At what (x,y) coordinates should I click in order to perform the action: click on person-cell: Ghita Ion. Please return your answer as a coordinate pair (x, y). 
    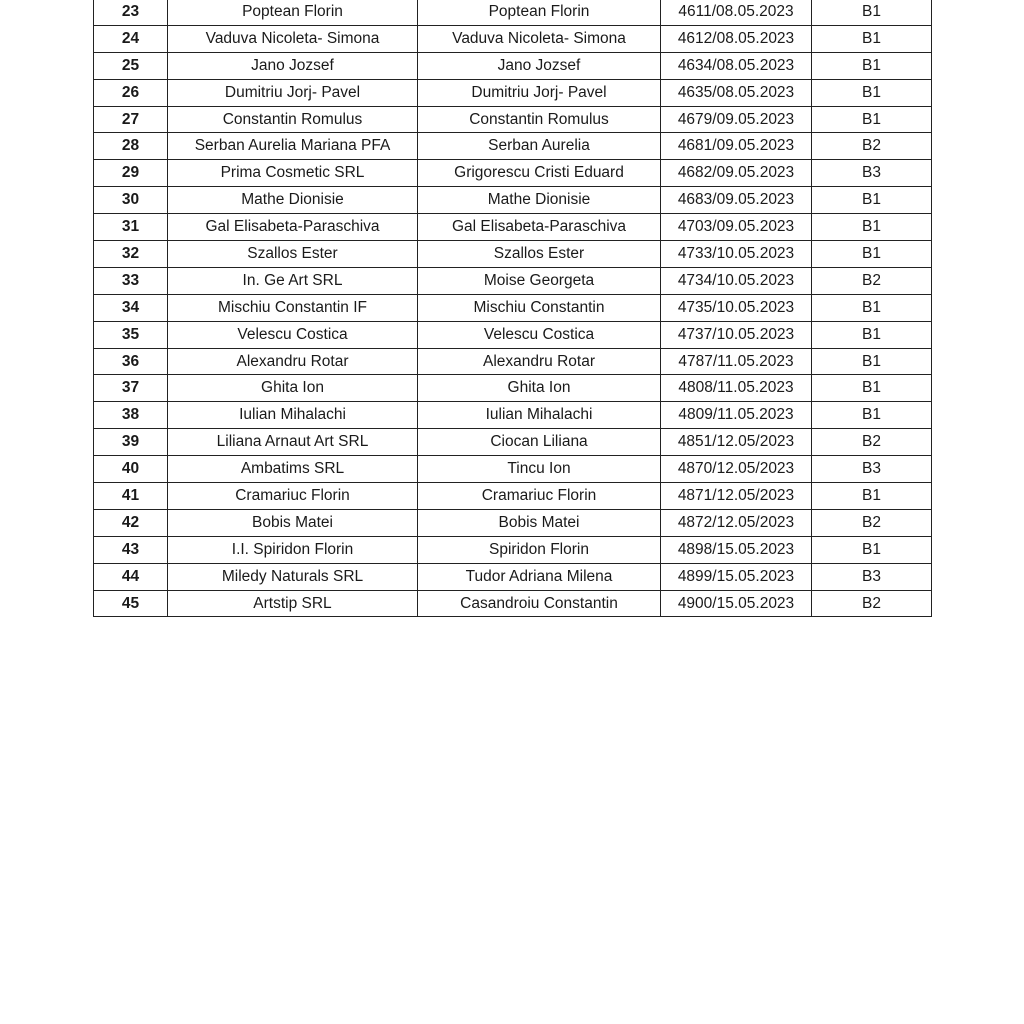
    Looking at the image, I should click on (539, 388).